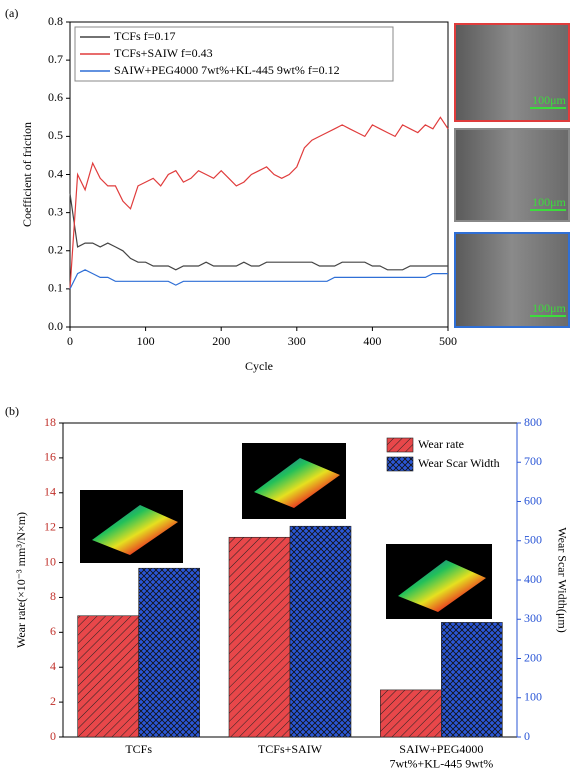 Image resolution: width=571 pixels, height=778 pixels. What do you see at coordinates (527, 736) in the screenshot?
I see `y2-tick-label: 0` at bounding box center [527, 736].